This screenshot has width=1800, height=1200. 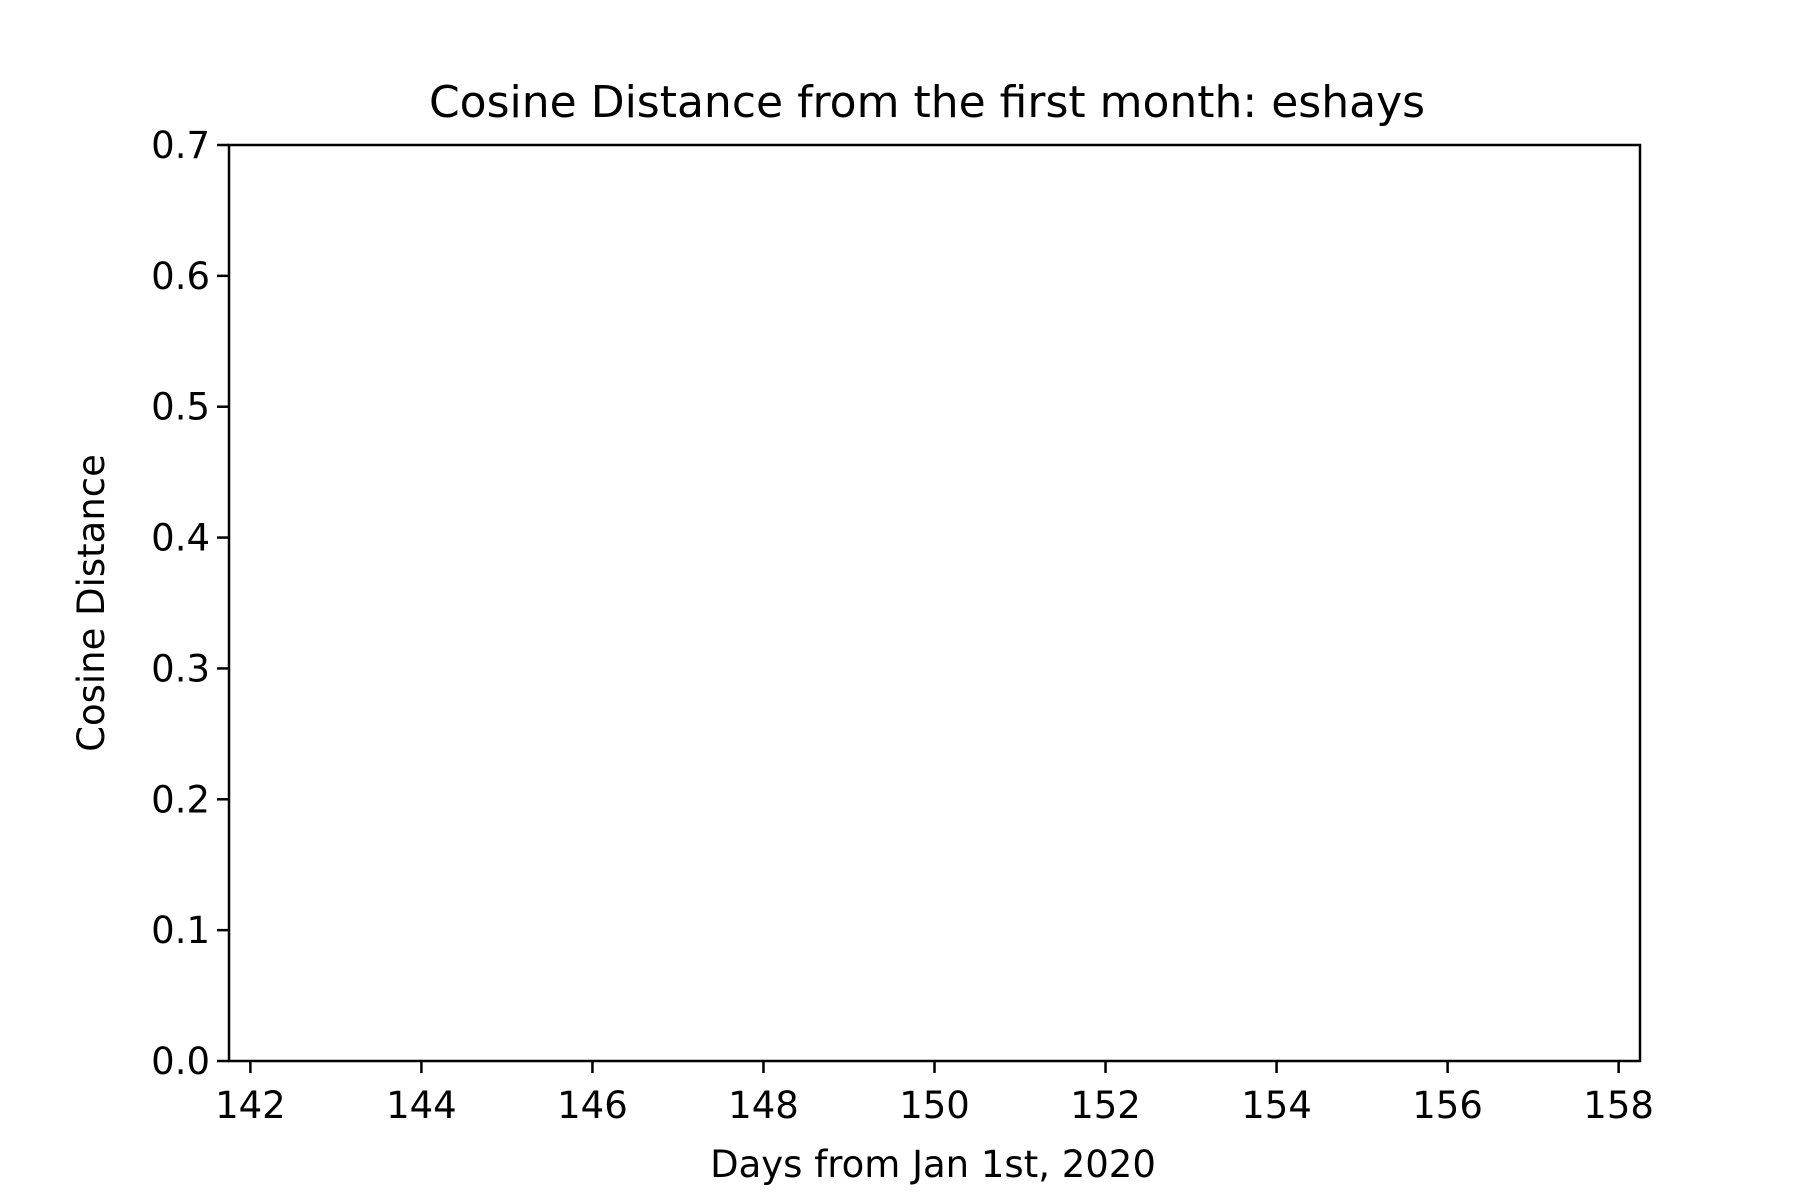 I want to click on y-tick-label: 0.1, so click(x=180, y=930).